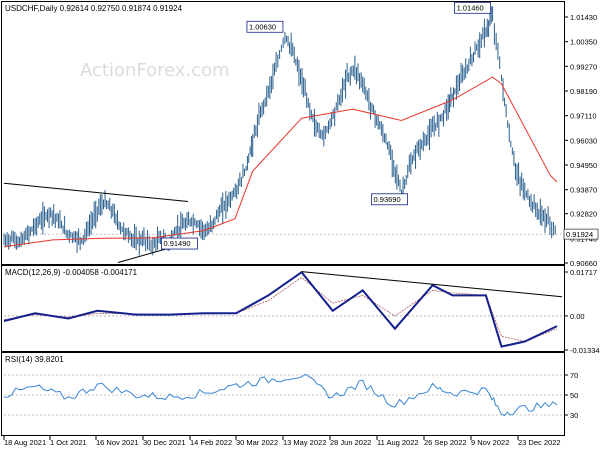 This screenshot has height=450, width=600. What do you see at coordinates (117, 442) in the screenshot?
I see `x-tick-label: 16 Nov 2021` at bounding box center [117, 442].